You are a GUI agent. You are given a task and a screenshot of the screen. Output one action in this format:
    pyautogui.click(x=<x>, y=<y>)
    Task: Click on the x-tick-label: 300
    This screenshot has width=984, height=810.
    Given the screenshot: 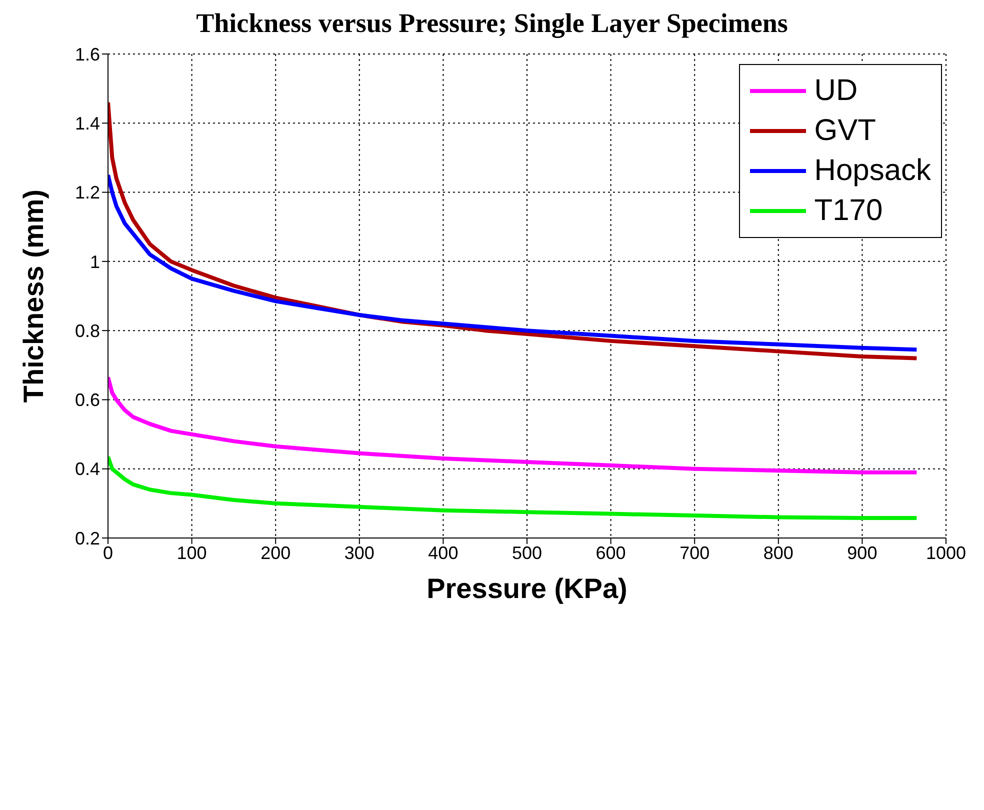 What is the action you would take?
    pyautogui.click(x=359, y=552)
    